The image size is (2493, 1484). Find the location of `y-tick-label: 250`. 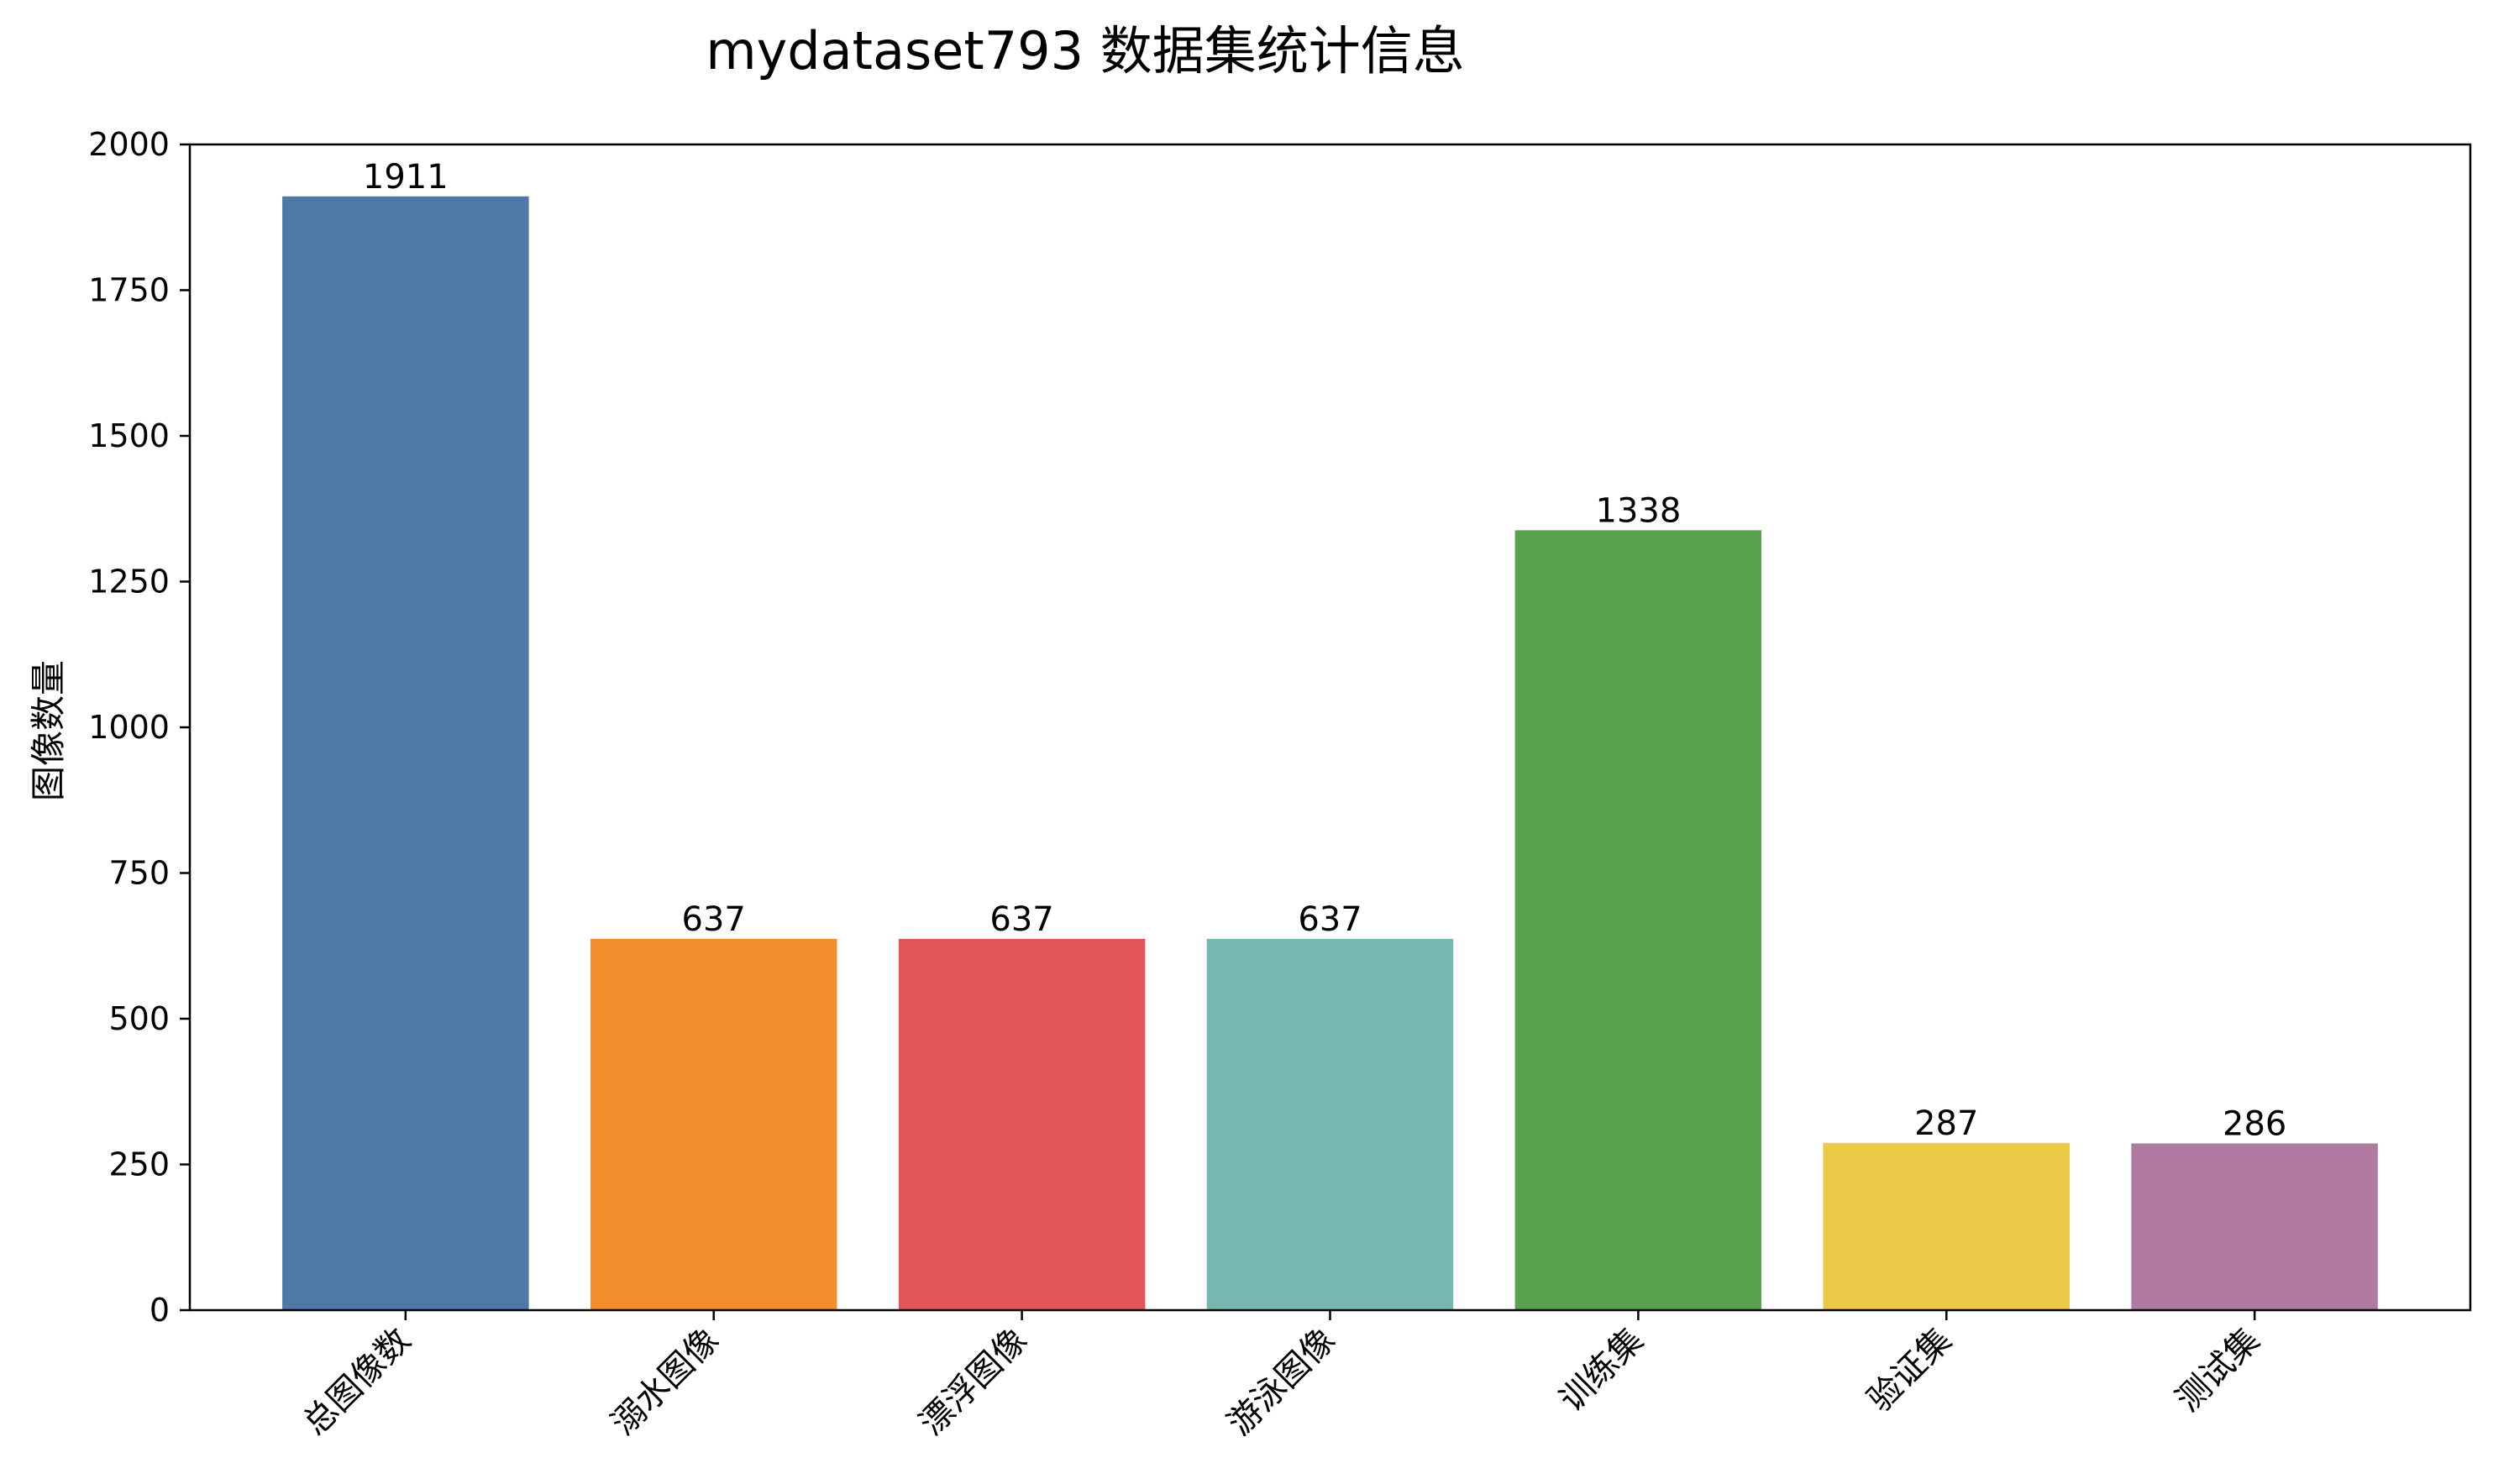

y-tick-label: 250 is located at coordinates (139, 1164).